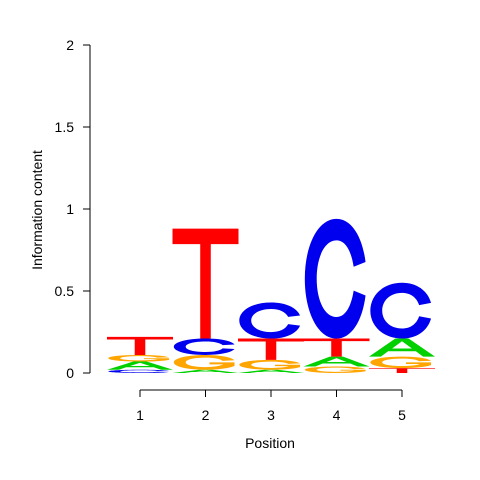 The width and height of the screenshot is (480, 480). I want to click on y-axis: 0 0.5 1 1.5 2, so click(73, 209).